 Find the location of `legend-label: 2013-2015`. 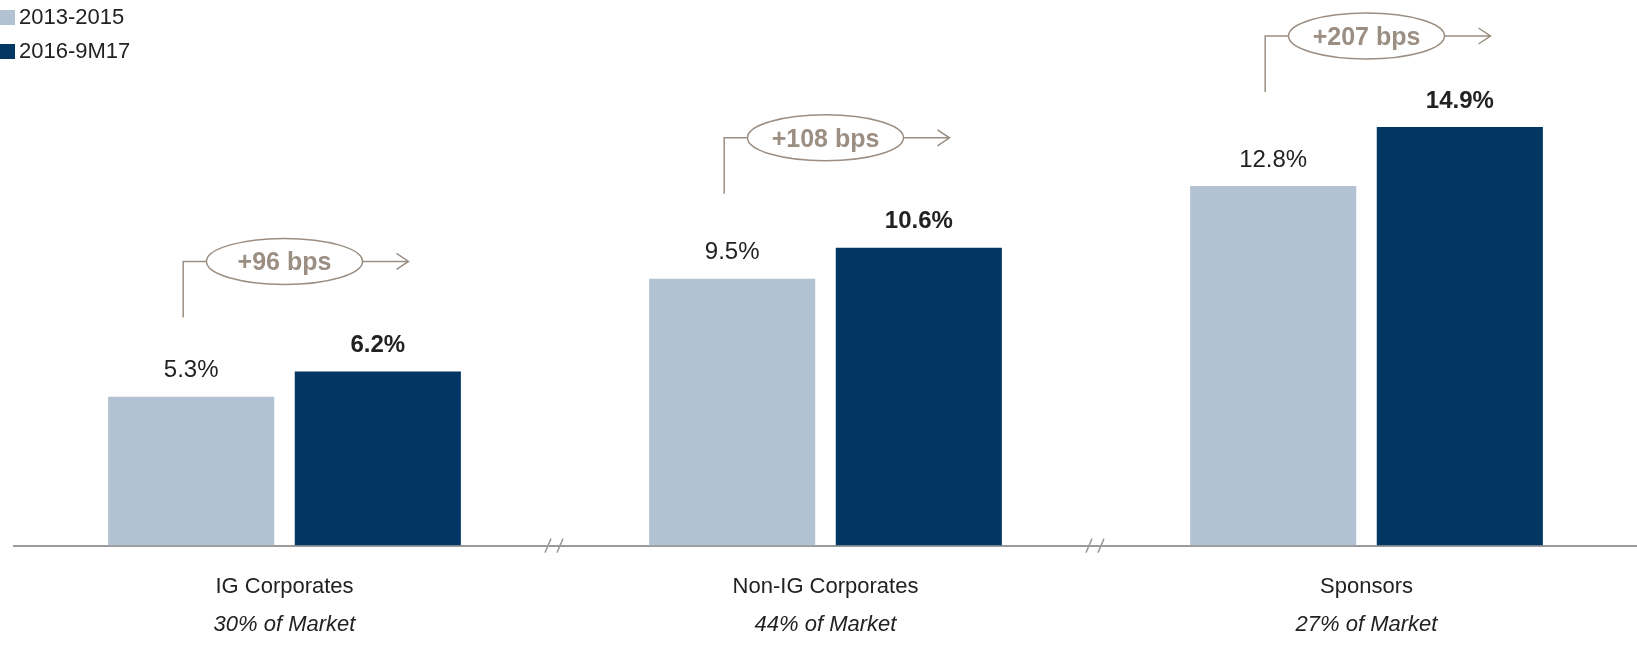

legend-label: 2013-2015 is located at coordinates (72, 17).